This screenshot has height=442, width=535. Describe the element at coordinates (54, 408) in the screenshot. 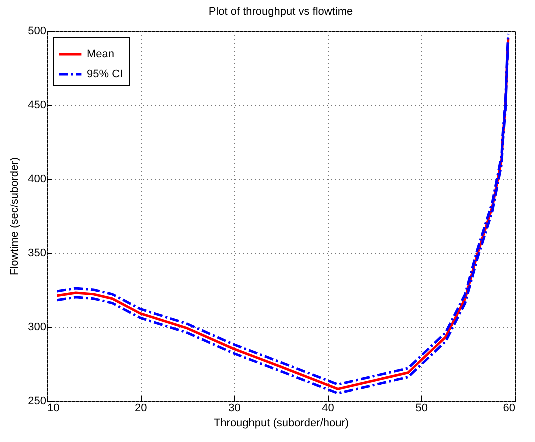

I see `x-tick-label: 10` at that location.